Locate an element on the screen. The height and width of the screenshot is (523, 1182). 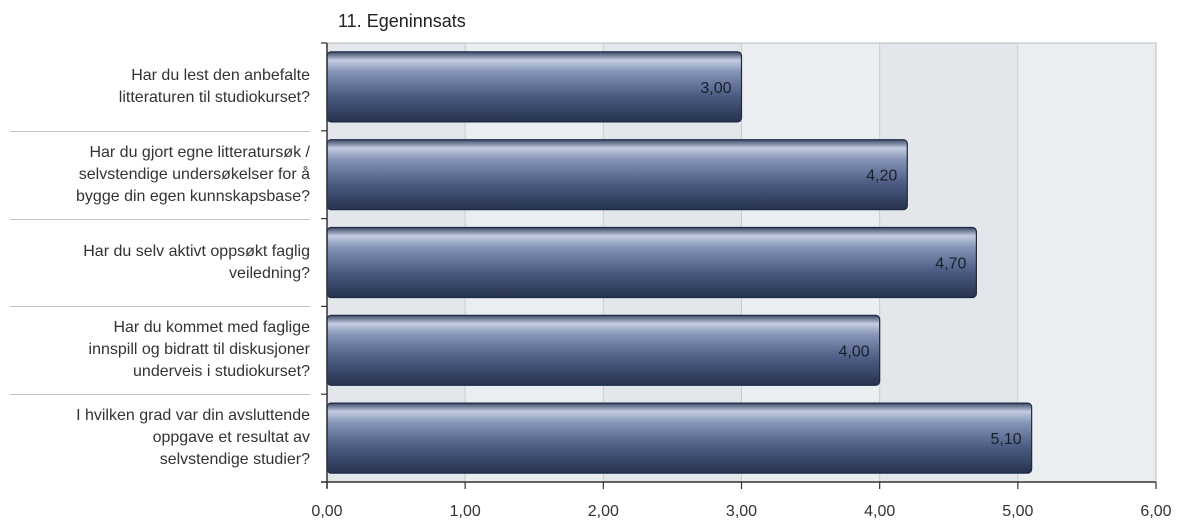
x-tick-label: 0,00 is located at coordinates (326, 511).